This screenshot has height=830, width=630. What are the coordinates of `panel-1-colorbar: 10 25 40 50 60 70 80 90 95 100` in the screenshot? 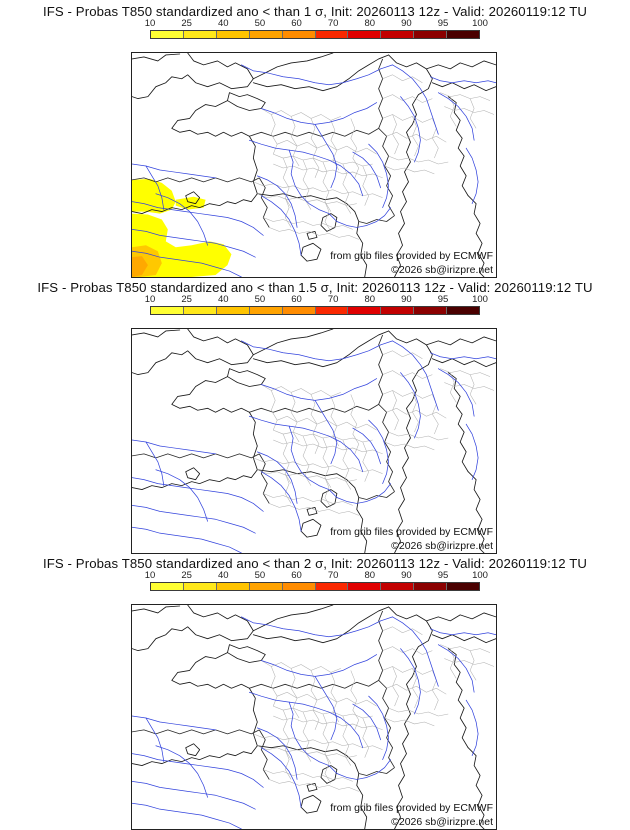 It's located at (316, 30).